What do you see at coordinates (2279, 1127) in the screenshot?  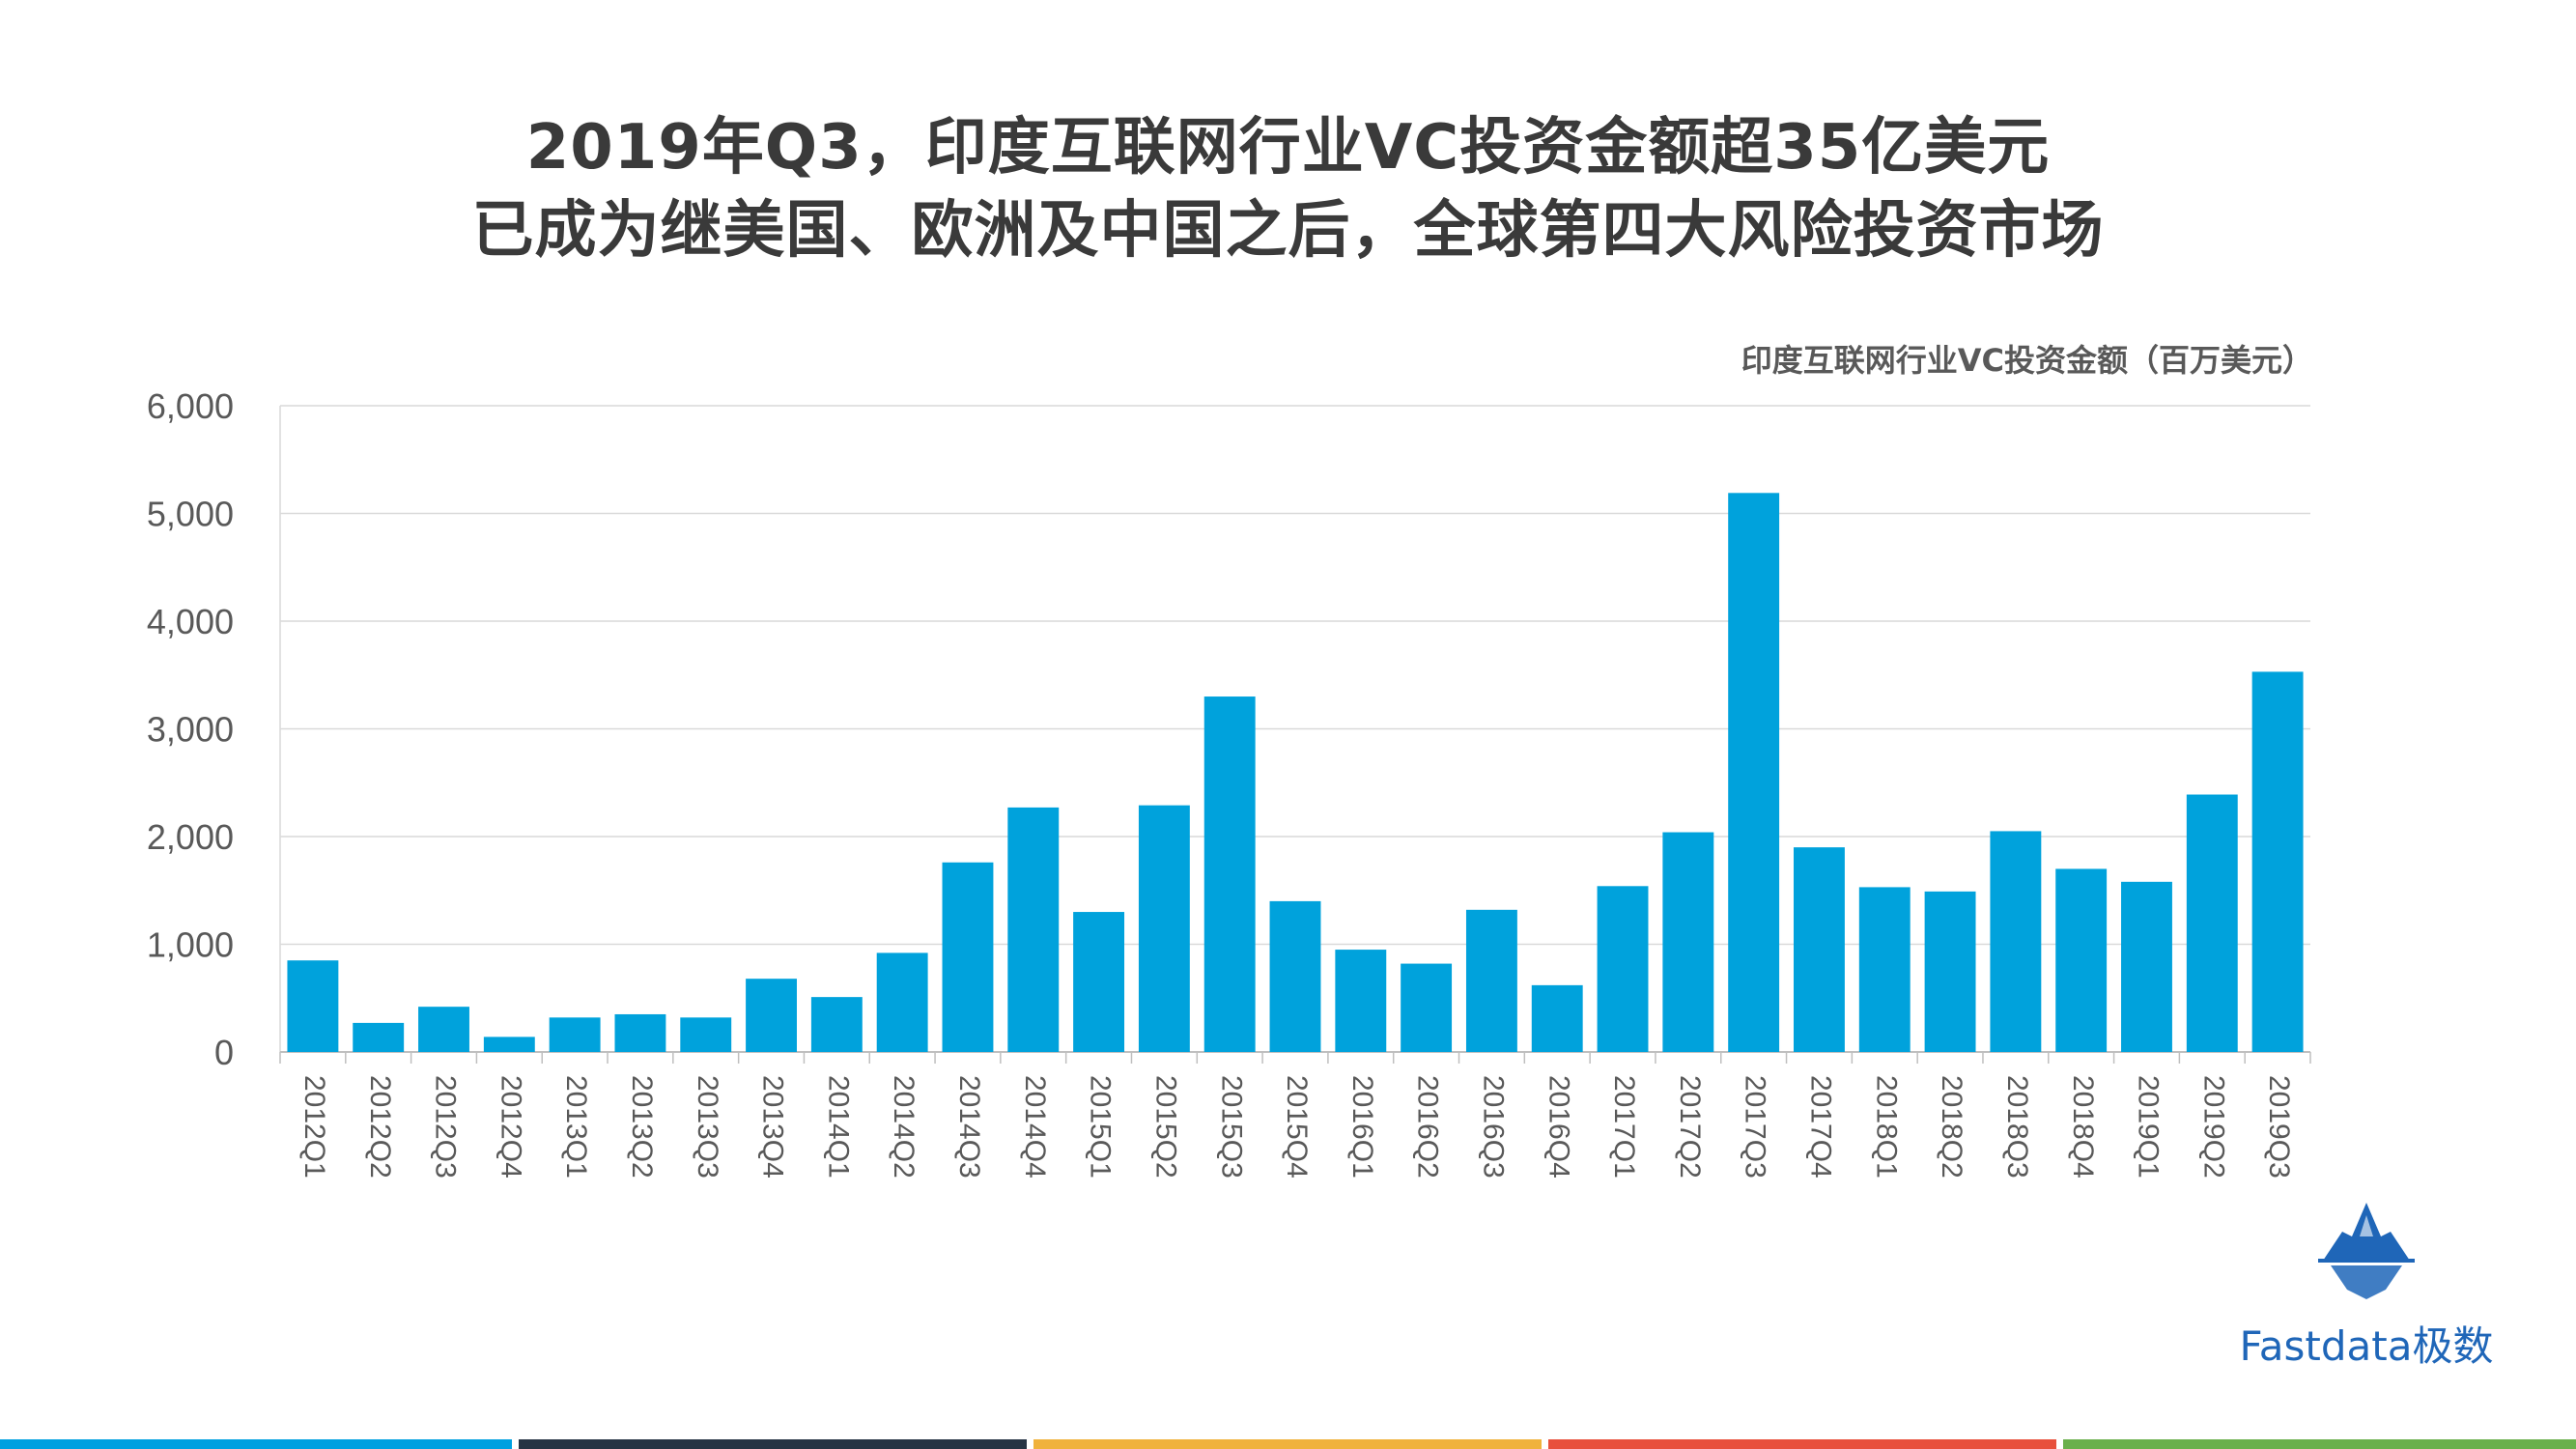 I see `x-tick-label: 2019Q3` at bounding box center [2279, 1127].